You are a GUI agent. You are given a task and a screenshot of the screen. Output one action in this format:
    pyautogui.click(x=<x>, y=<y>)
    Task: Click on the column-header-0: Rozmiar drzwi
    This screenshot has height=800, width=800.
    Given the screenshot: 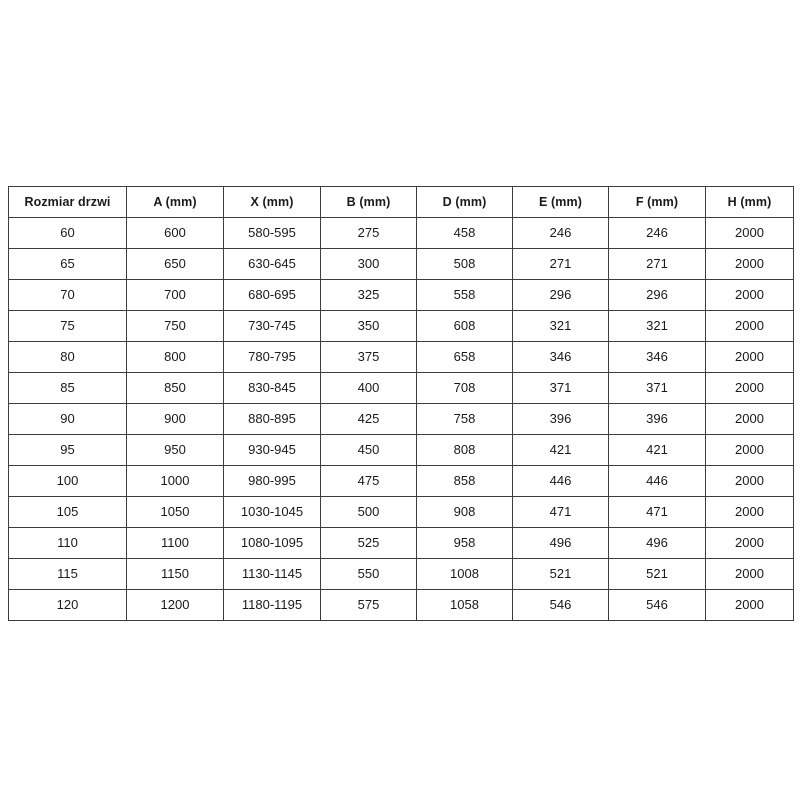 What is the action you would take?
    pyautogui.click(x=67, y=202)
    